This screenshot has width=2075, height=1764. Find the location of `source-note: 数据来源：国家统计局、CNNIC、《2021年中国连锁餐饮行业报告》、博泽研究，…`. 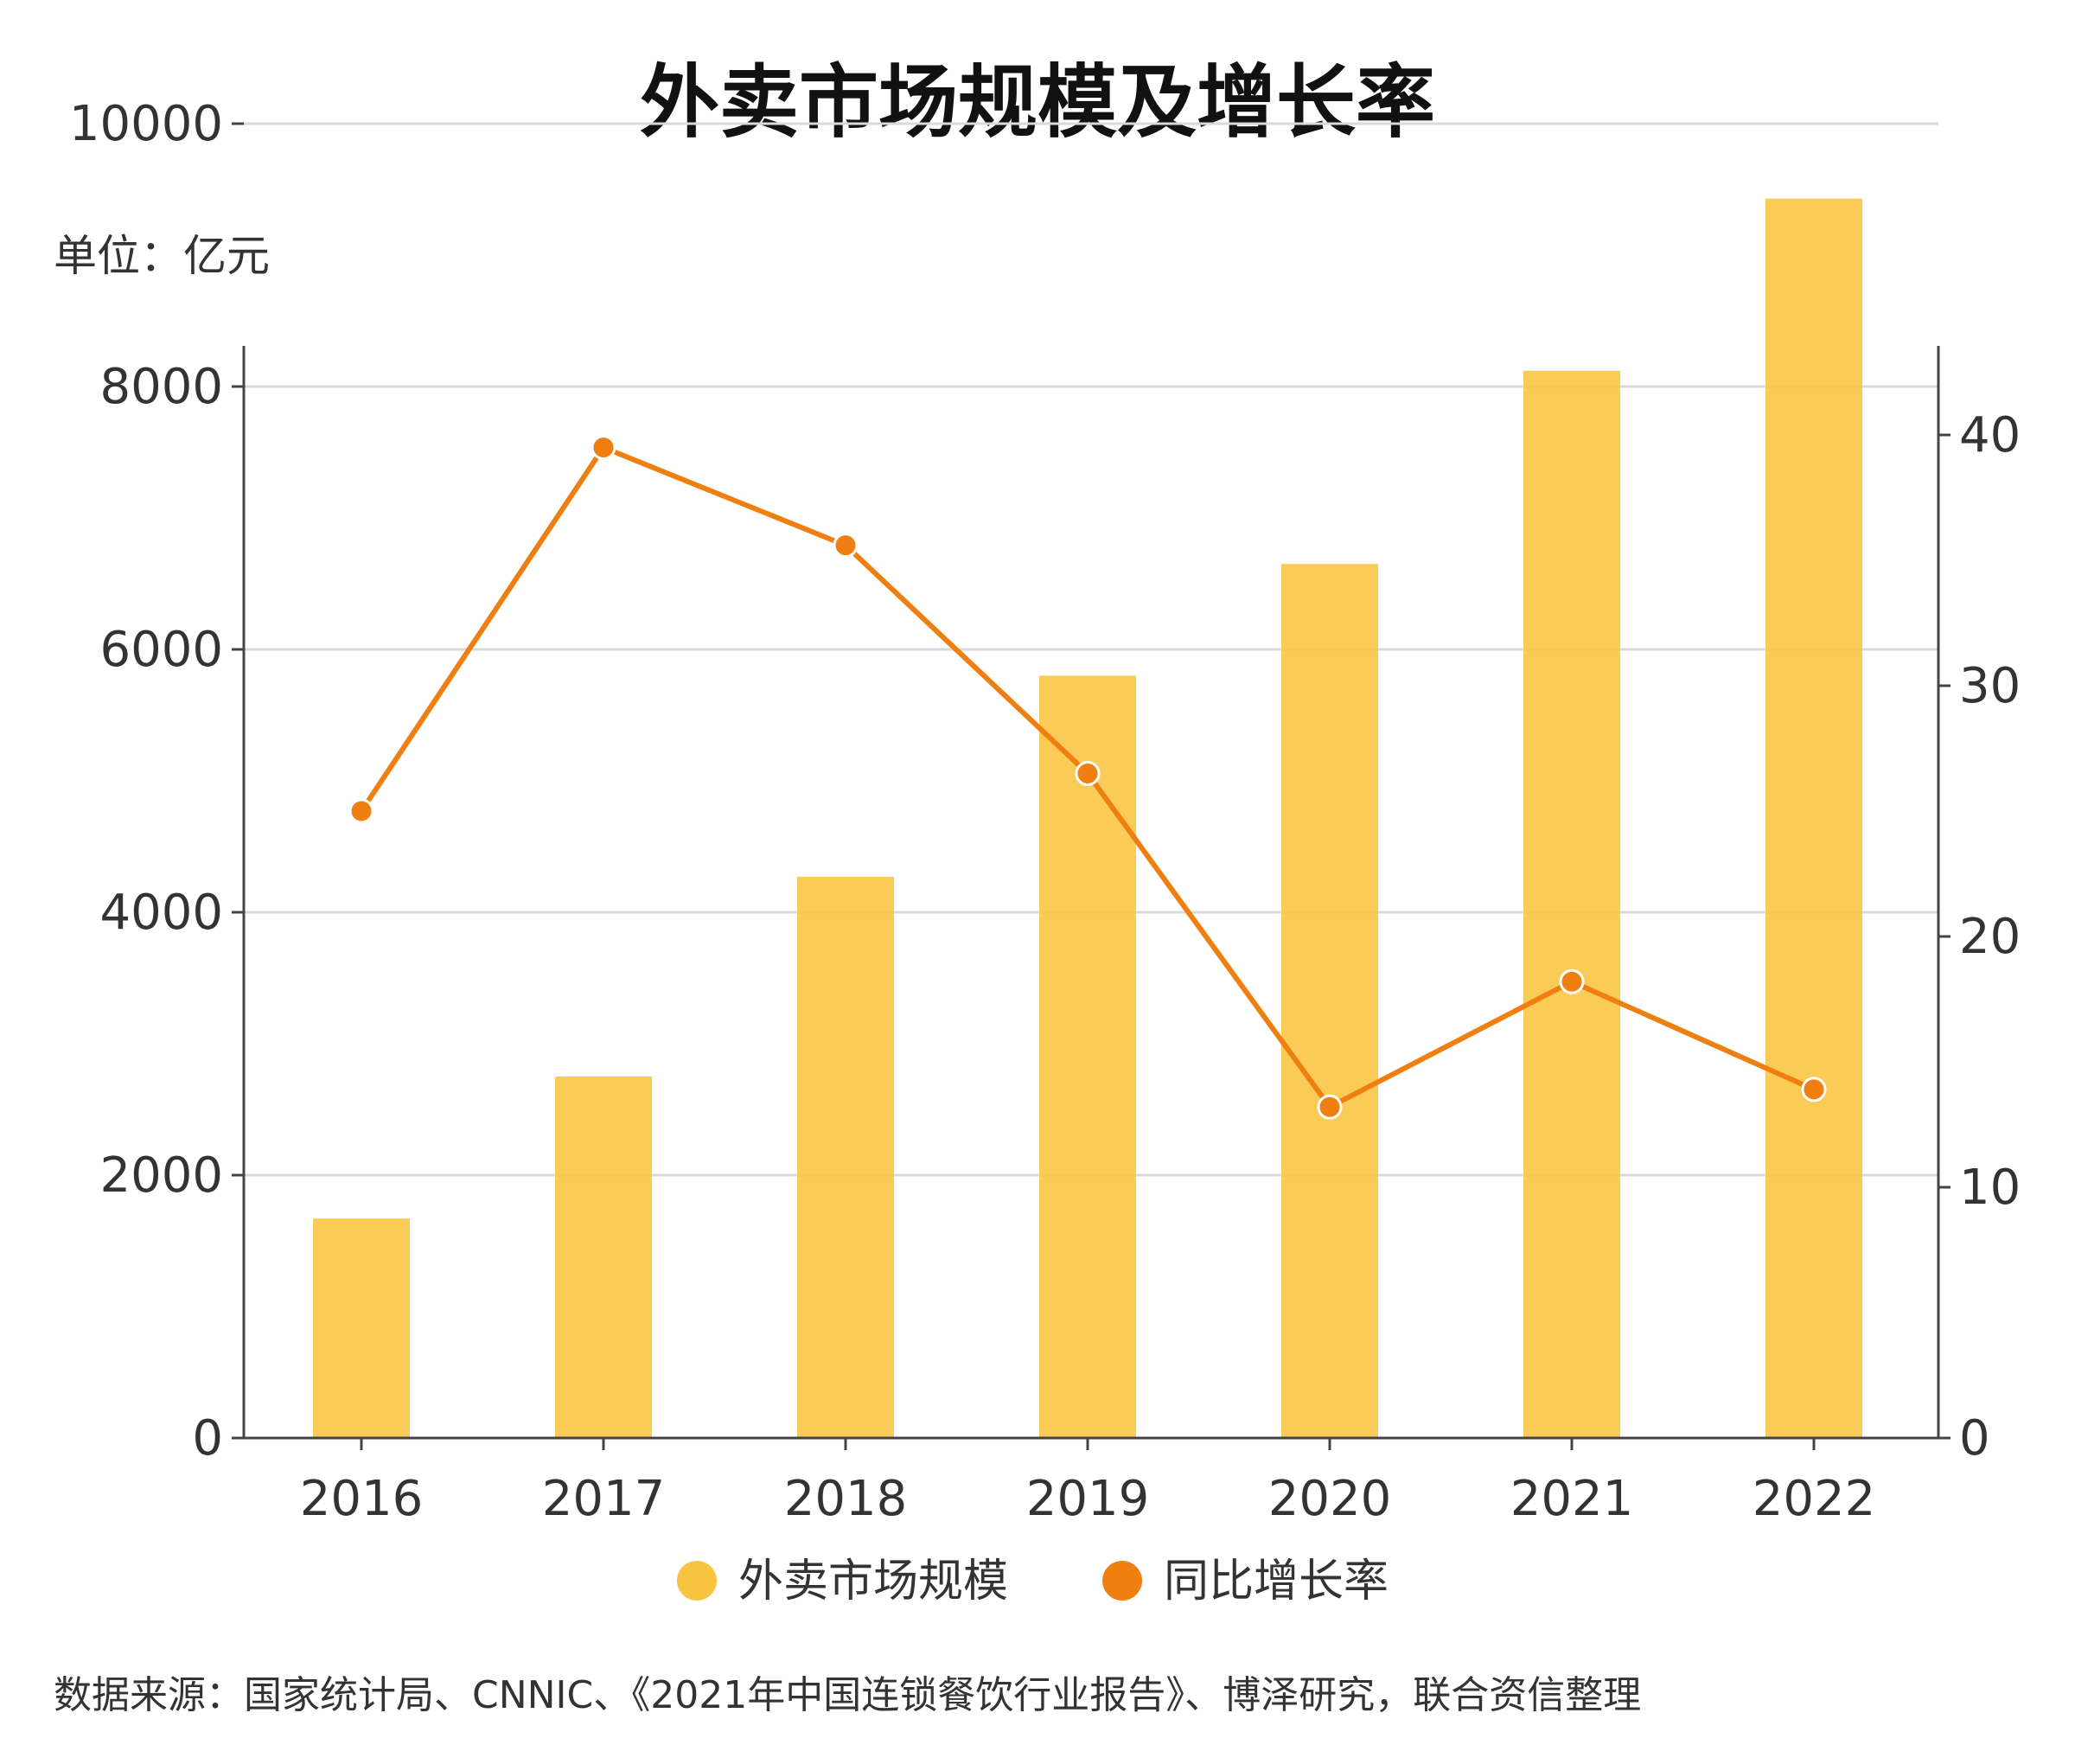

source-note: 数据来源：国家统计局、CNNIC、《2021年中国连锁餐饮行业报告》、博泽研究，… is located at coordinates (847, 1695).